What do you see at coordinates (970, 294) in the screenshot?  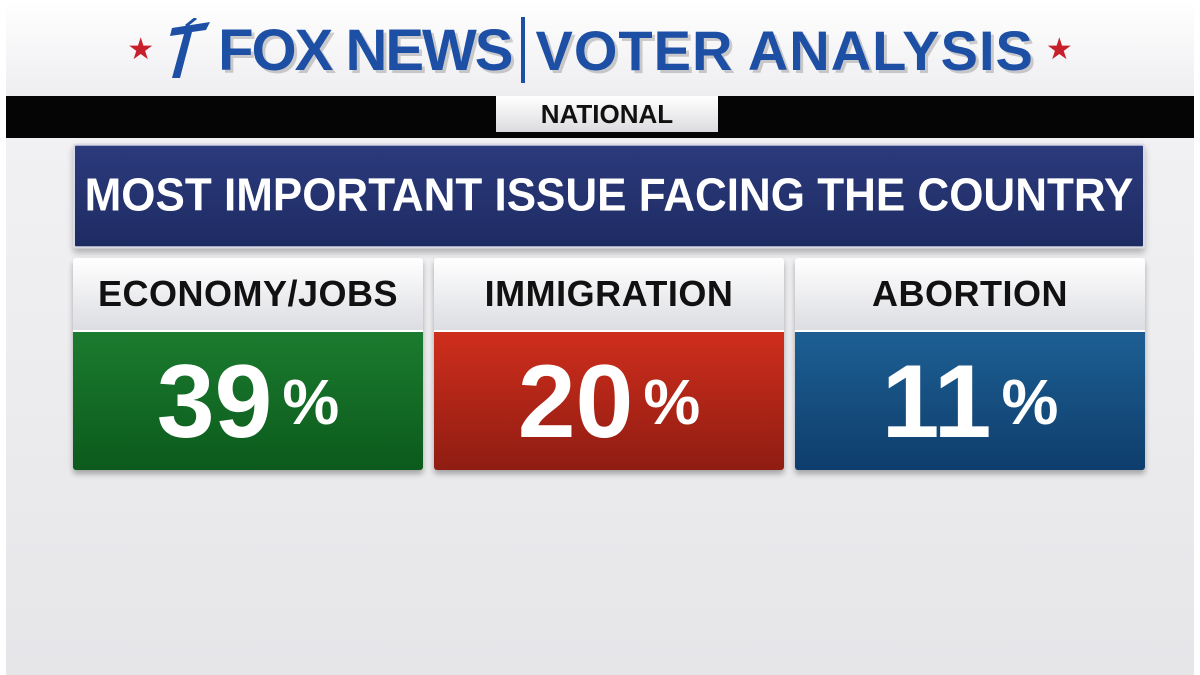 I see `result-label: ABORTION` at bounding box center [970, 294].